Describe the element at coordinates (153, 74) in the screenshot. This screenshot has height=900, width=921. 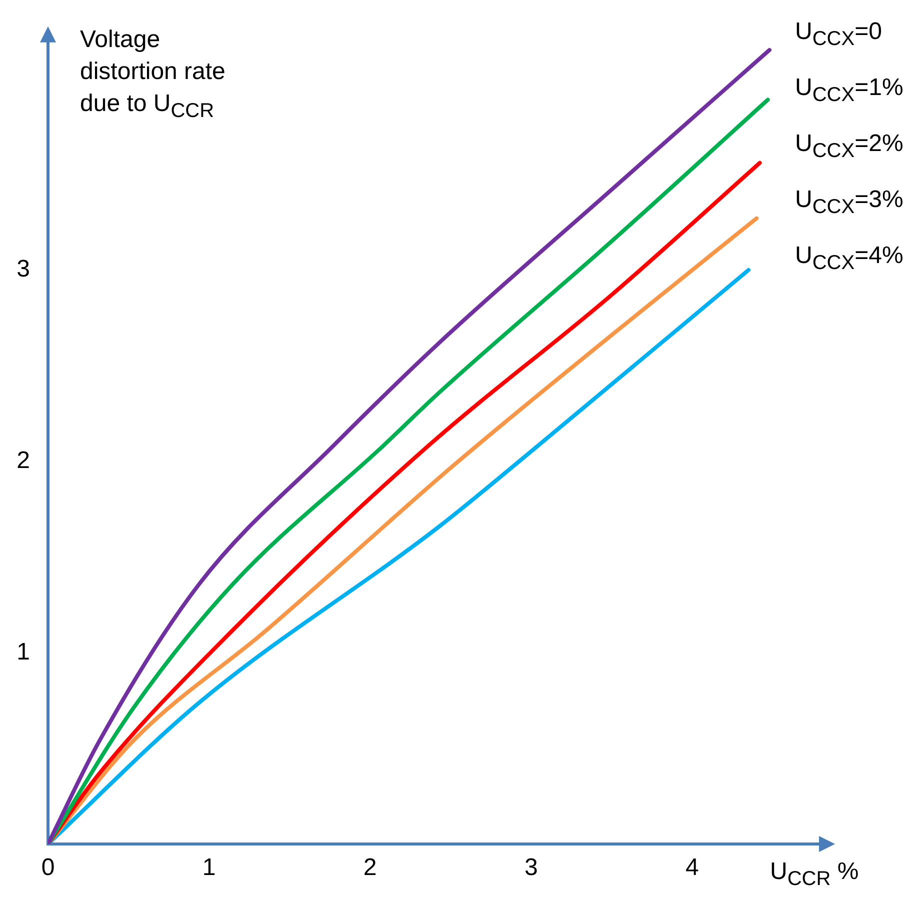
I see `y-axis-title: Voltage distortion rate due to U$_{CCR}$` at that location.